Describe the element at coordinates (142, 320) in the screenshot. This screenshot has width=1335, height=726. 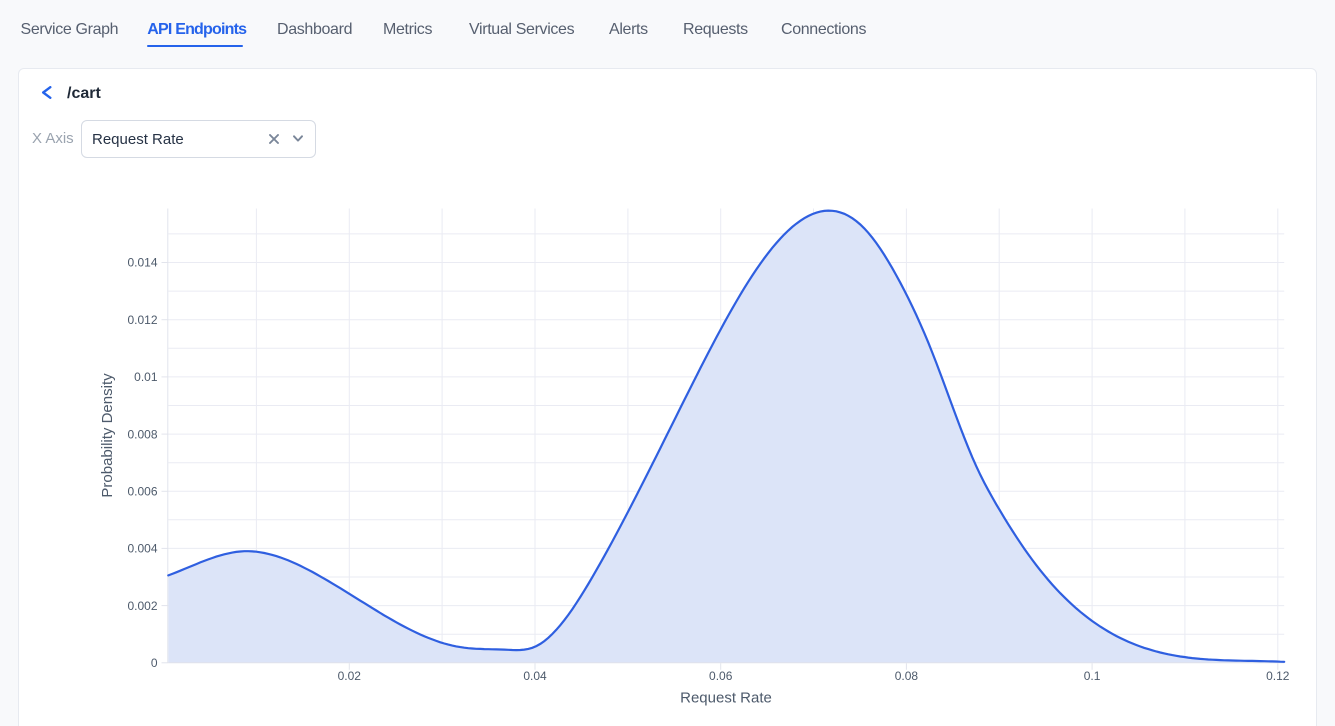
I see `svg-text: 0.012` at that location.